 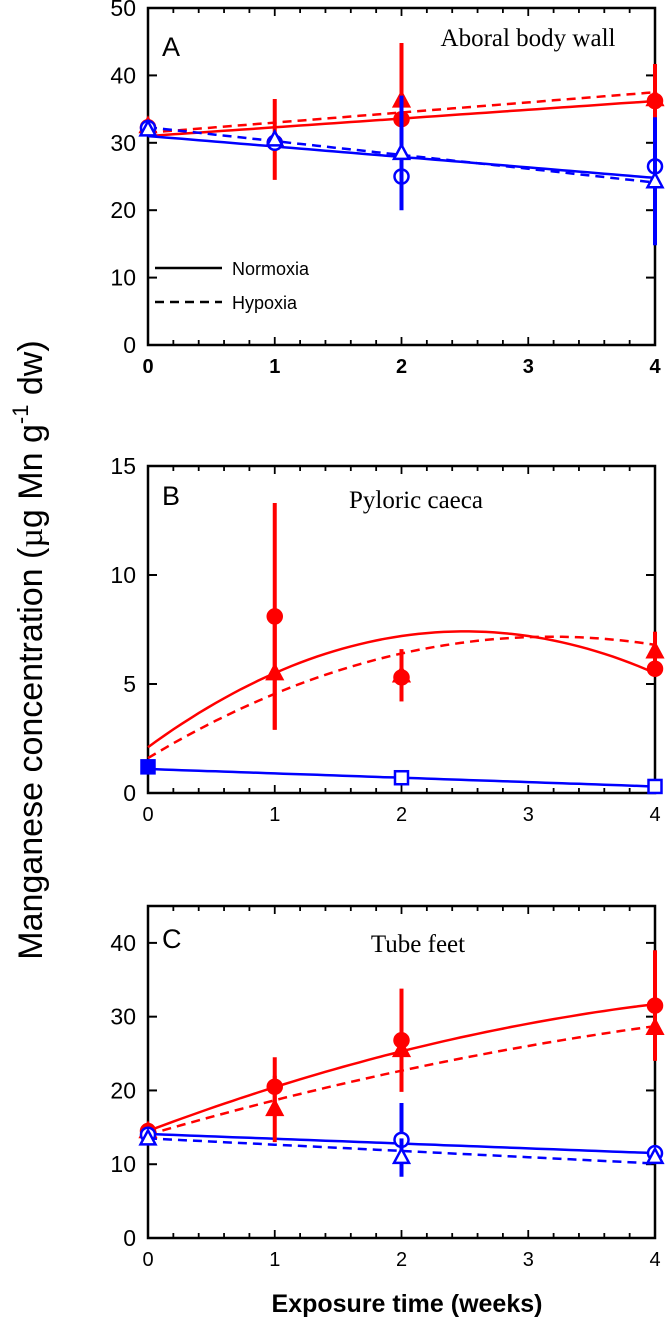 I want to click on normoxia-red-fit-line, so click(x=401, y=689).